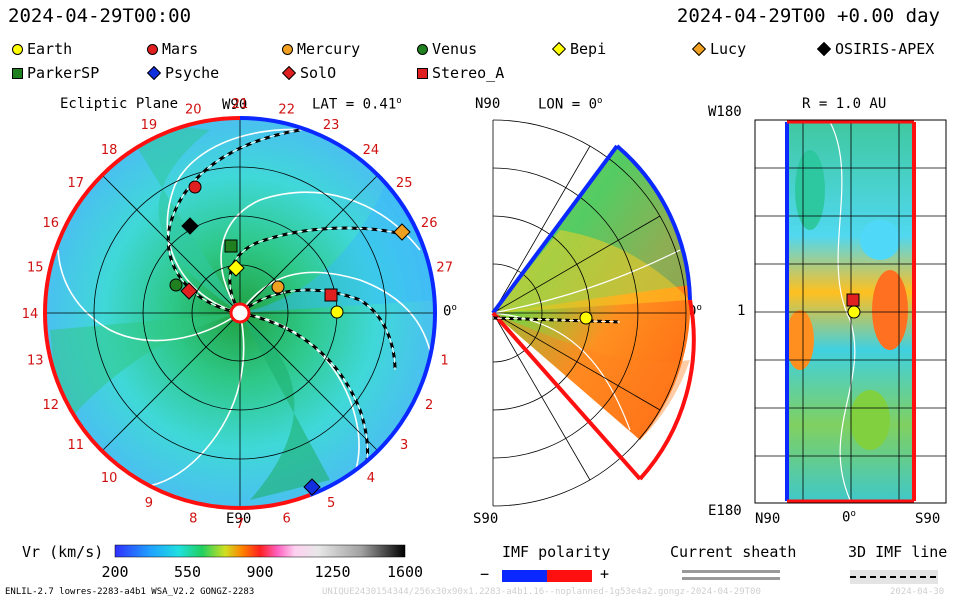  What do you see at coordinates (114, 572) in the screenshot?
I see `colorbar-tick-label: 200` at bounding box center [114, 572].